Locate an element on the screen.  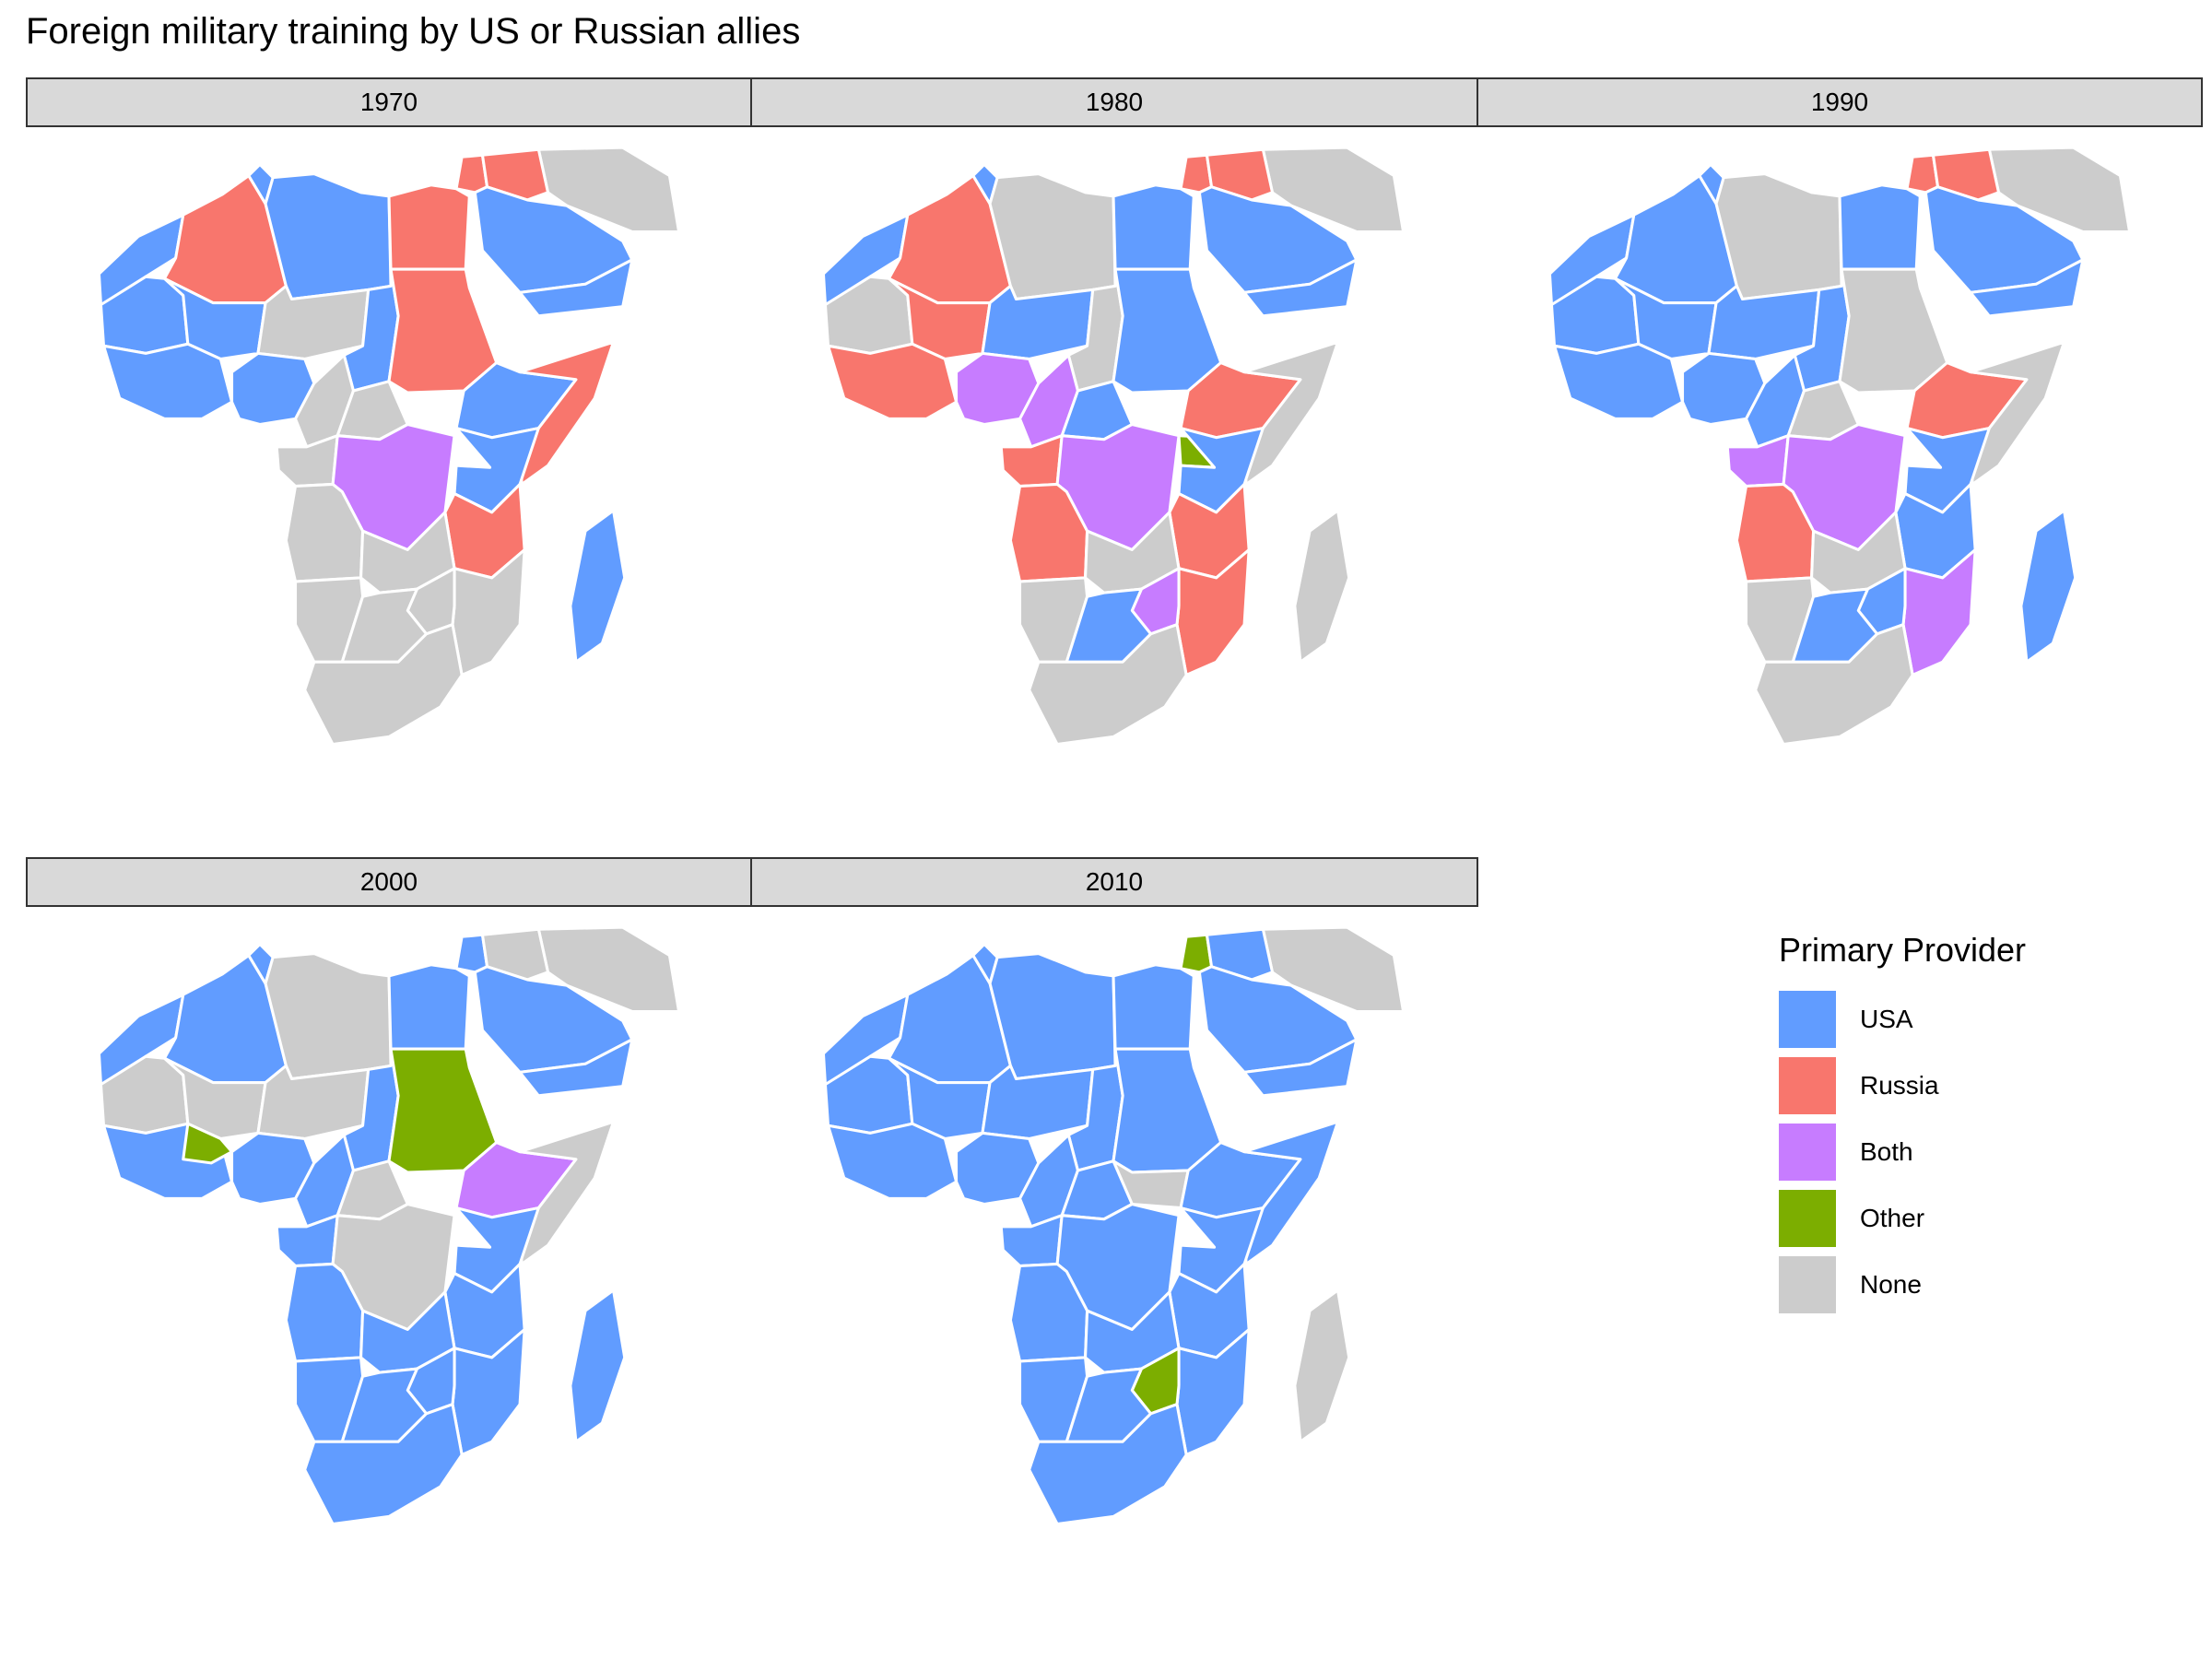
facet-strip-1990: 1990 is located at coordinates (1840, 102).